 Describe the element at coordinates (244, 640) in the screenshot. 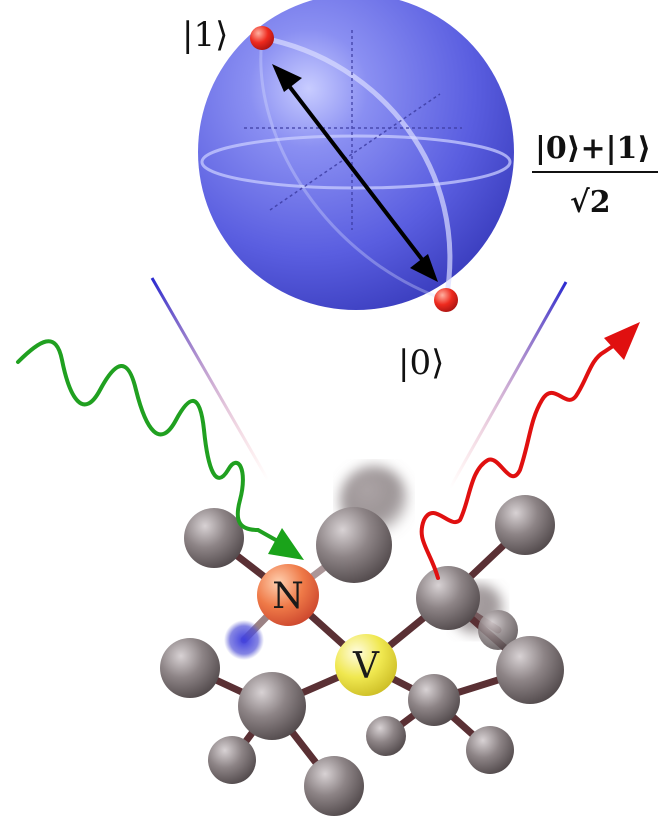

I see `small-blue-atom` at that location.